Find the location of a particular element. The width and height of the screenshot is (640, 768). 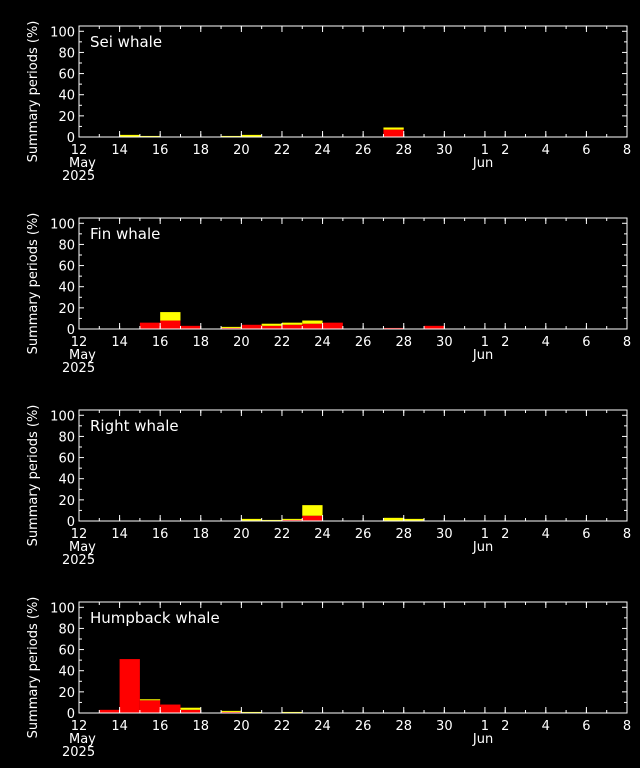

y-tick-label: 40 is located at coordinates (66, 96).